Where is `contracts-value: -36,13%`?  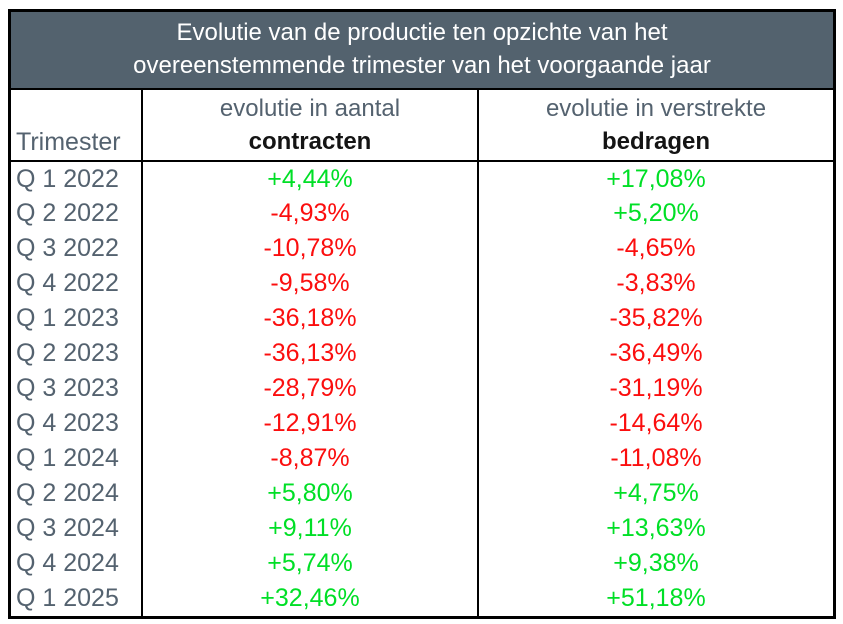 contracts-value: -36,13% is located at coordinates (309, 353).